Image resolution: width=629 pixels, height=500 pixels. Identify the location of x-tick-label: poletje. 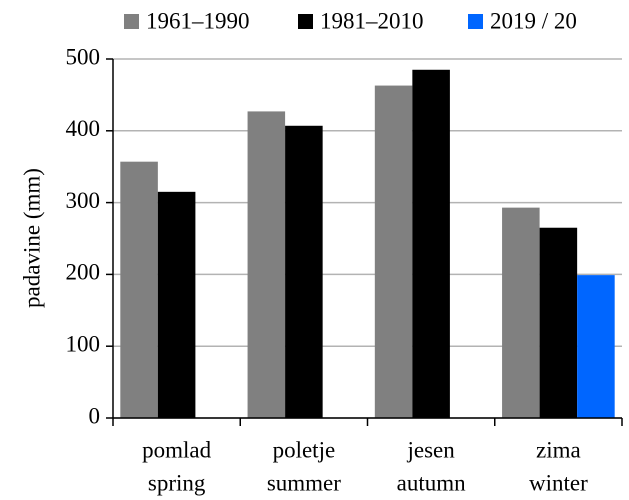
(304, 449).